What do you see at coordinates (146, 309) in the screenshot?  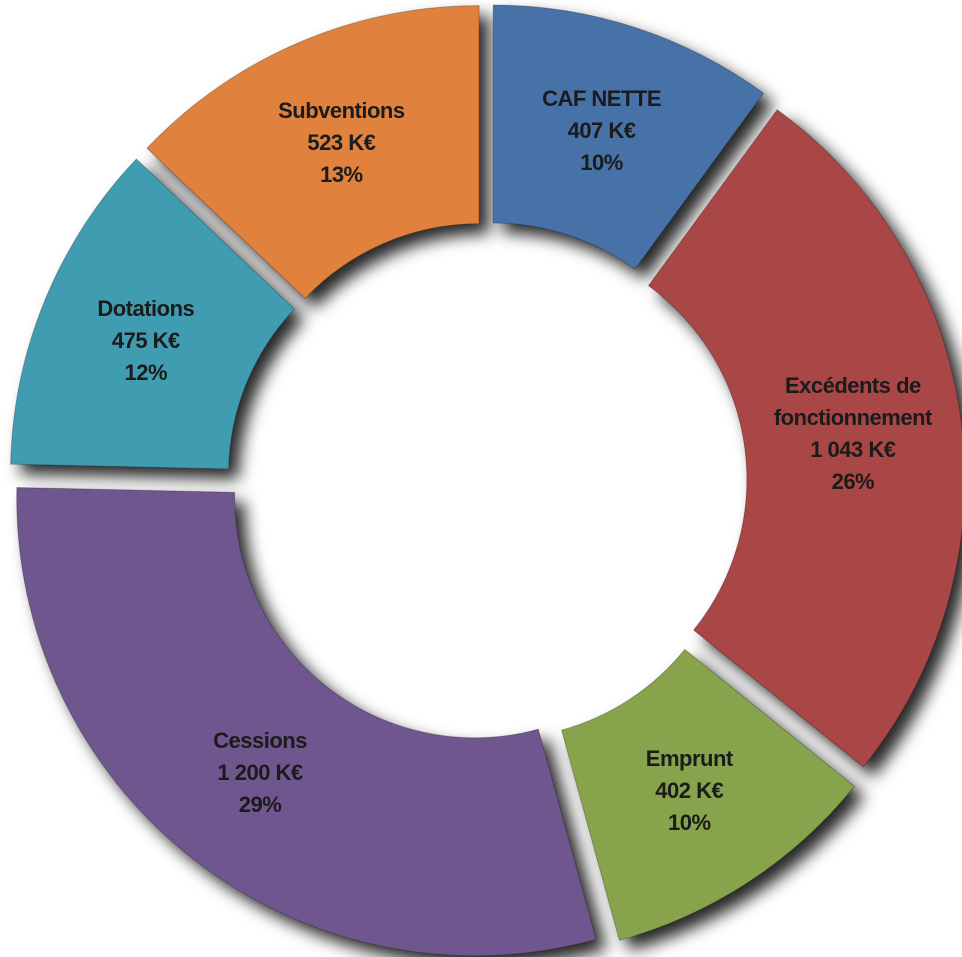 I see `category-label: Dotations` at bounding box center [146, 309].